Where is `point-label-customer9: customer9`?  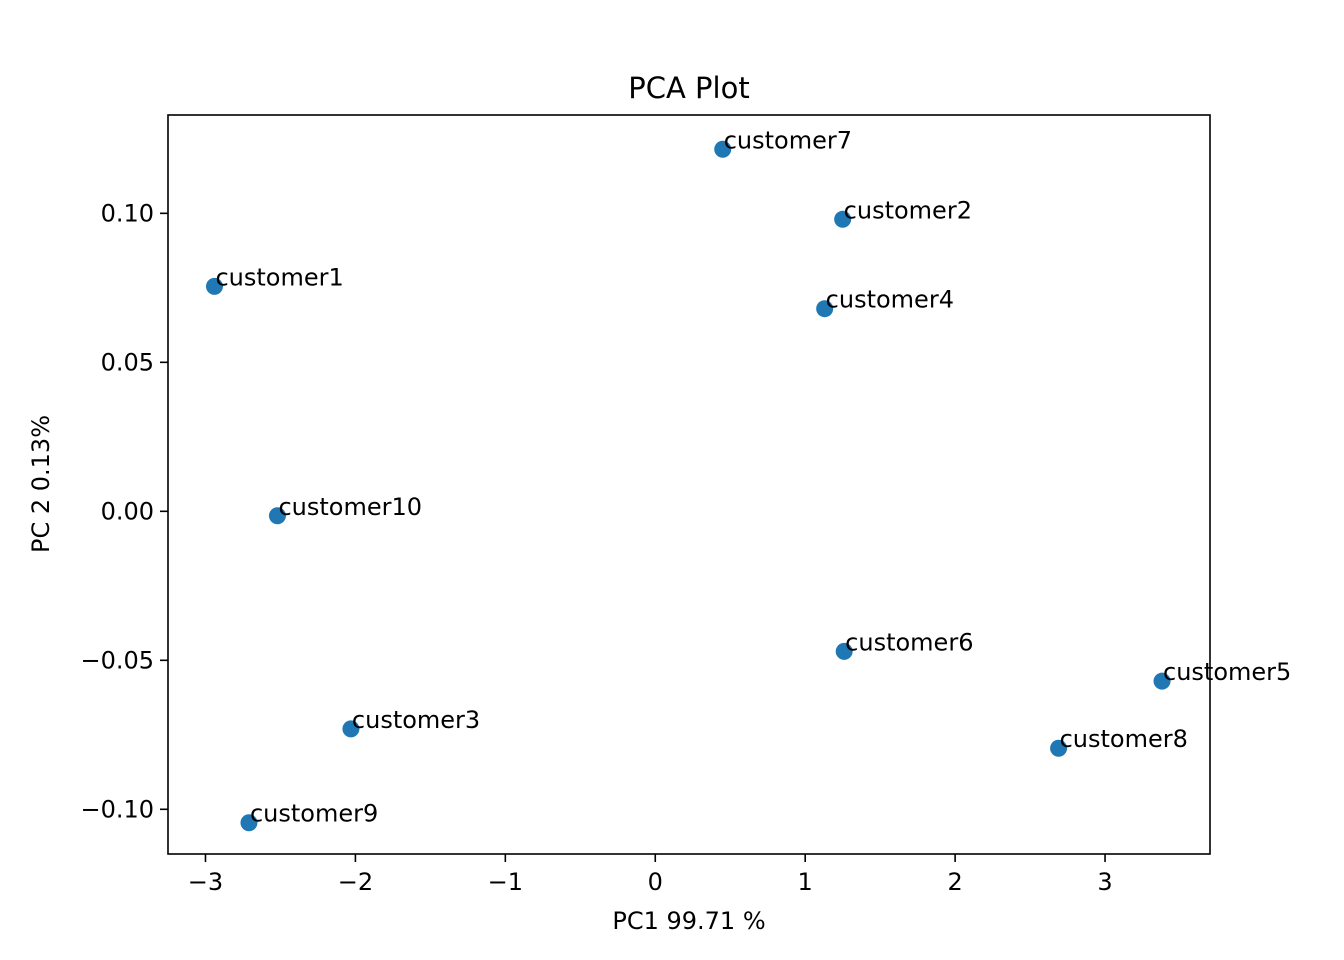 point-label-customer9: customer9 is located at coordinates (314, 814).